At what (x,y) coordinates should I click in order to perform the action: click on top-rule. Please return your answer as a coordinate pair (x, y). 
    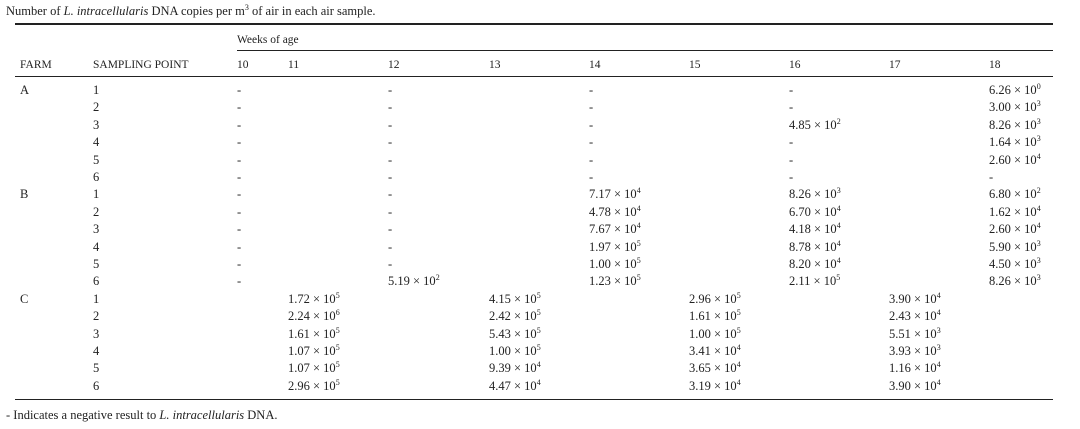
    Looking at the image, I should click on (534, 24).